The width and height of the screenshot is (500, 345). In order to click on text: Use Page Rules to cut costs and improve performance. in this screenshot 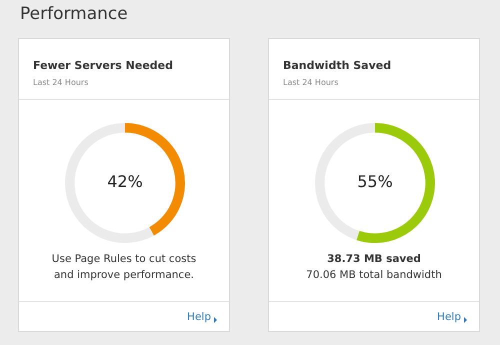, I will do `click(124, 267)`.